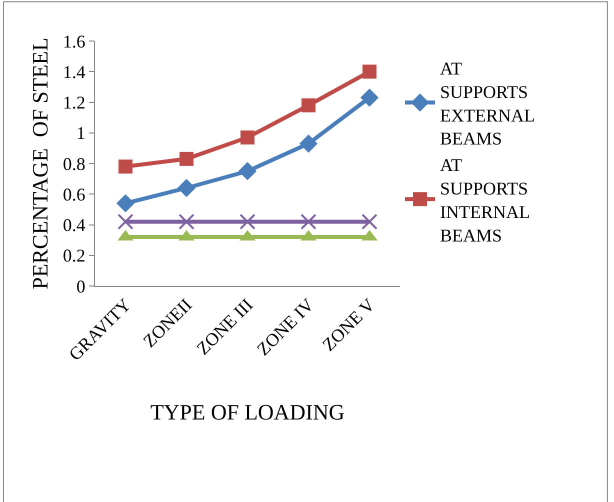 The height and width of the screenshot is (502, 614). Describe the element at coordinates (81, 133) in the screenshot. I see `y-tick-label: 1` at that location.